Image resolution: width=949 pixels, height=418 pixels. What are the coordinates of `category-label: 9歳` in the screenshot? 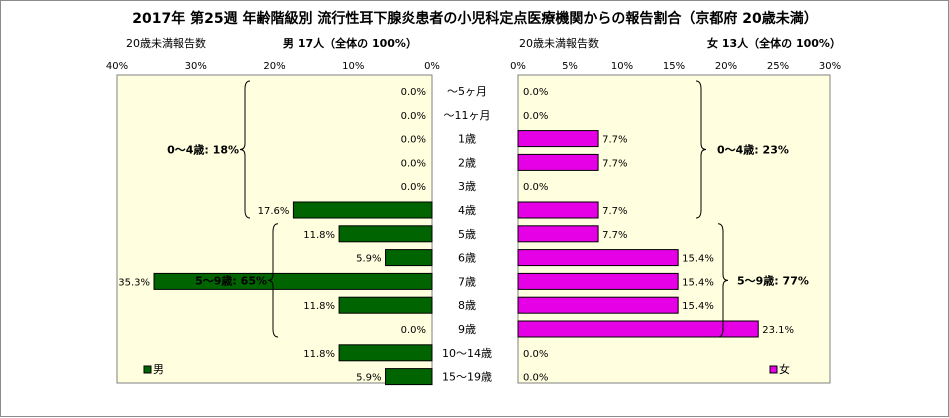 It's located at (467, 329).